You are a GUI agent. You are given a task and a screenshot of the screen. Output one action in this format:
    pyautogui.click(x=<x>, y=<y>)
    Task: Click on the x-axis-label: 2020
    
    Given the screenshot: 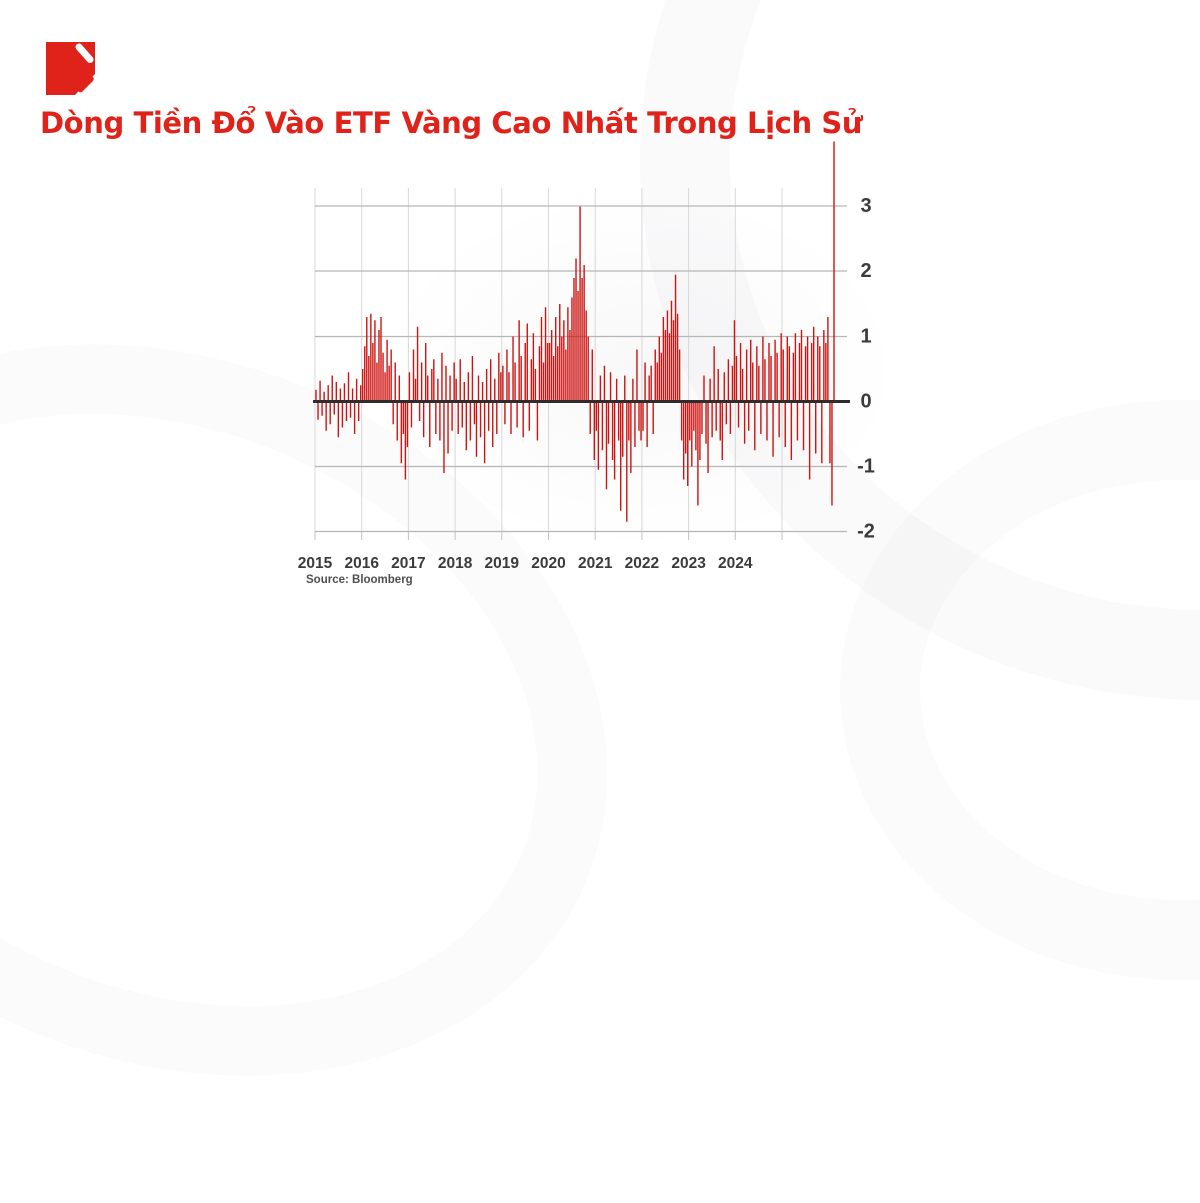 What is the action you would take?
    pyautogui.click(x=548, y=563)
    